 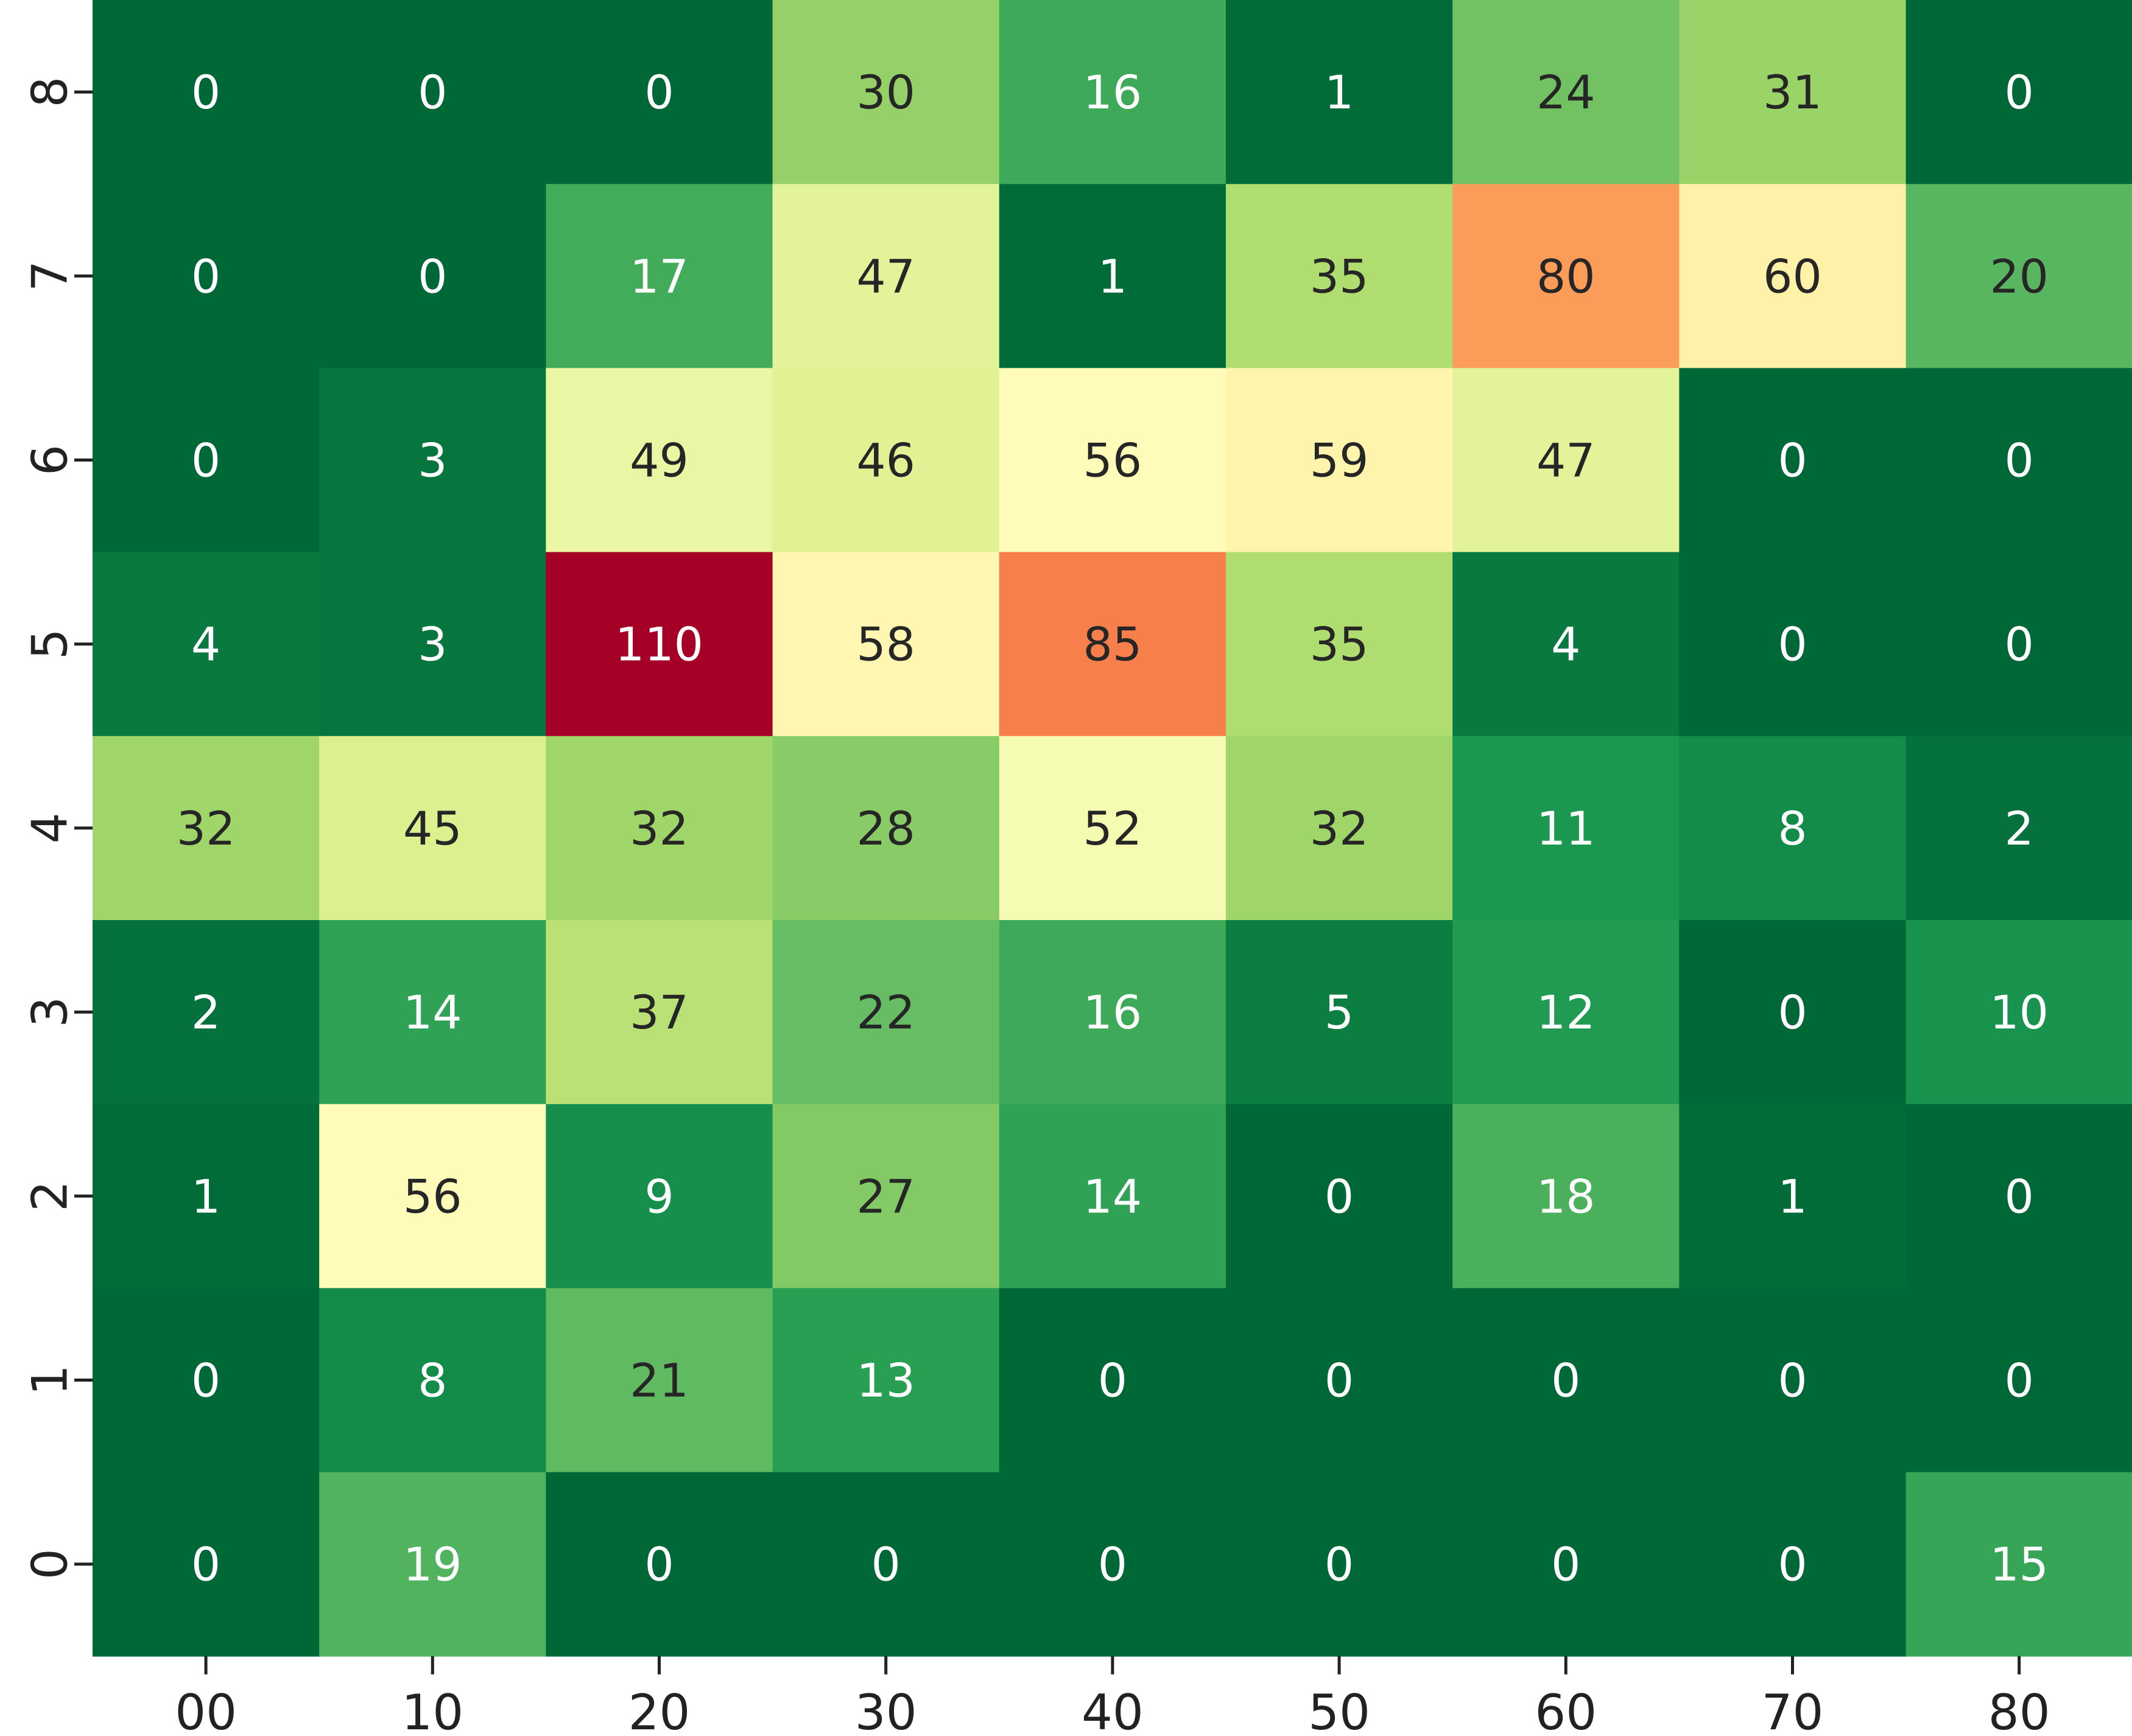 What do you see at coordinates (51, 643) in the screenshot?
I see `y-tick-label: 5` at bounding box center [51, 643].